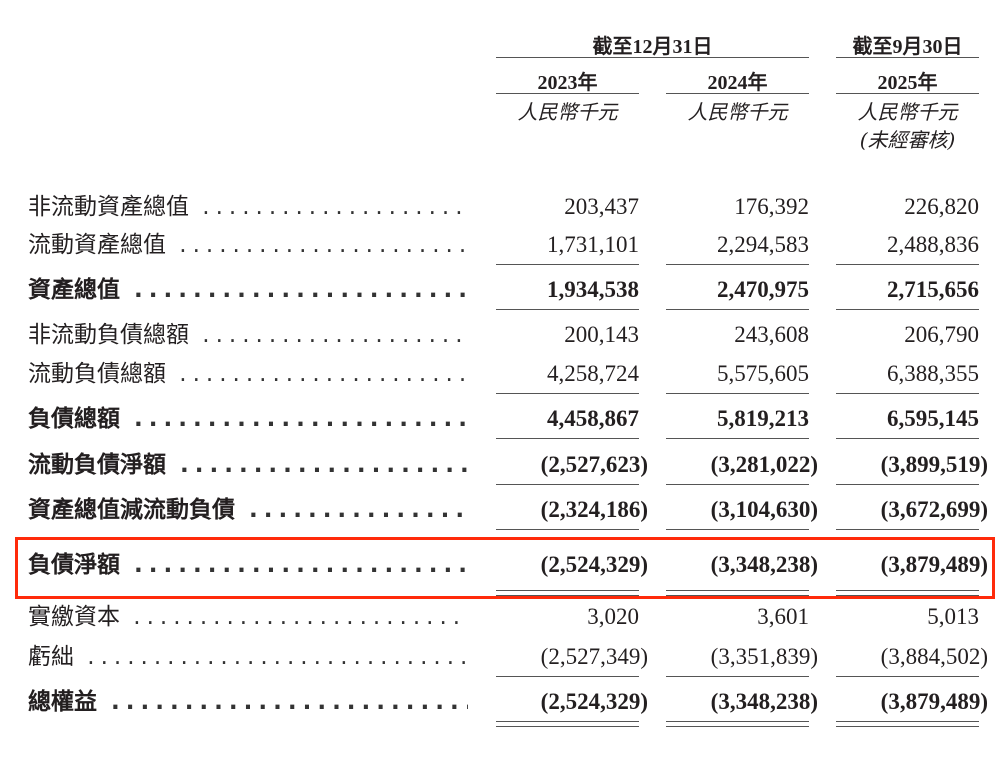  What do you see at coordinates (763, 289) in the screenshot?
I see `cell-value: 2,470,975` at bounding box center [763, 289].